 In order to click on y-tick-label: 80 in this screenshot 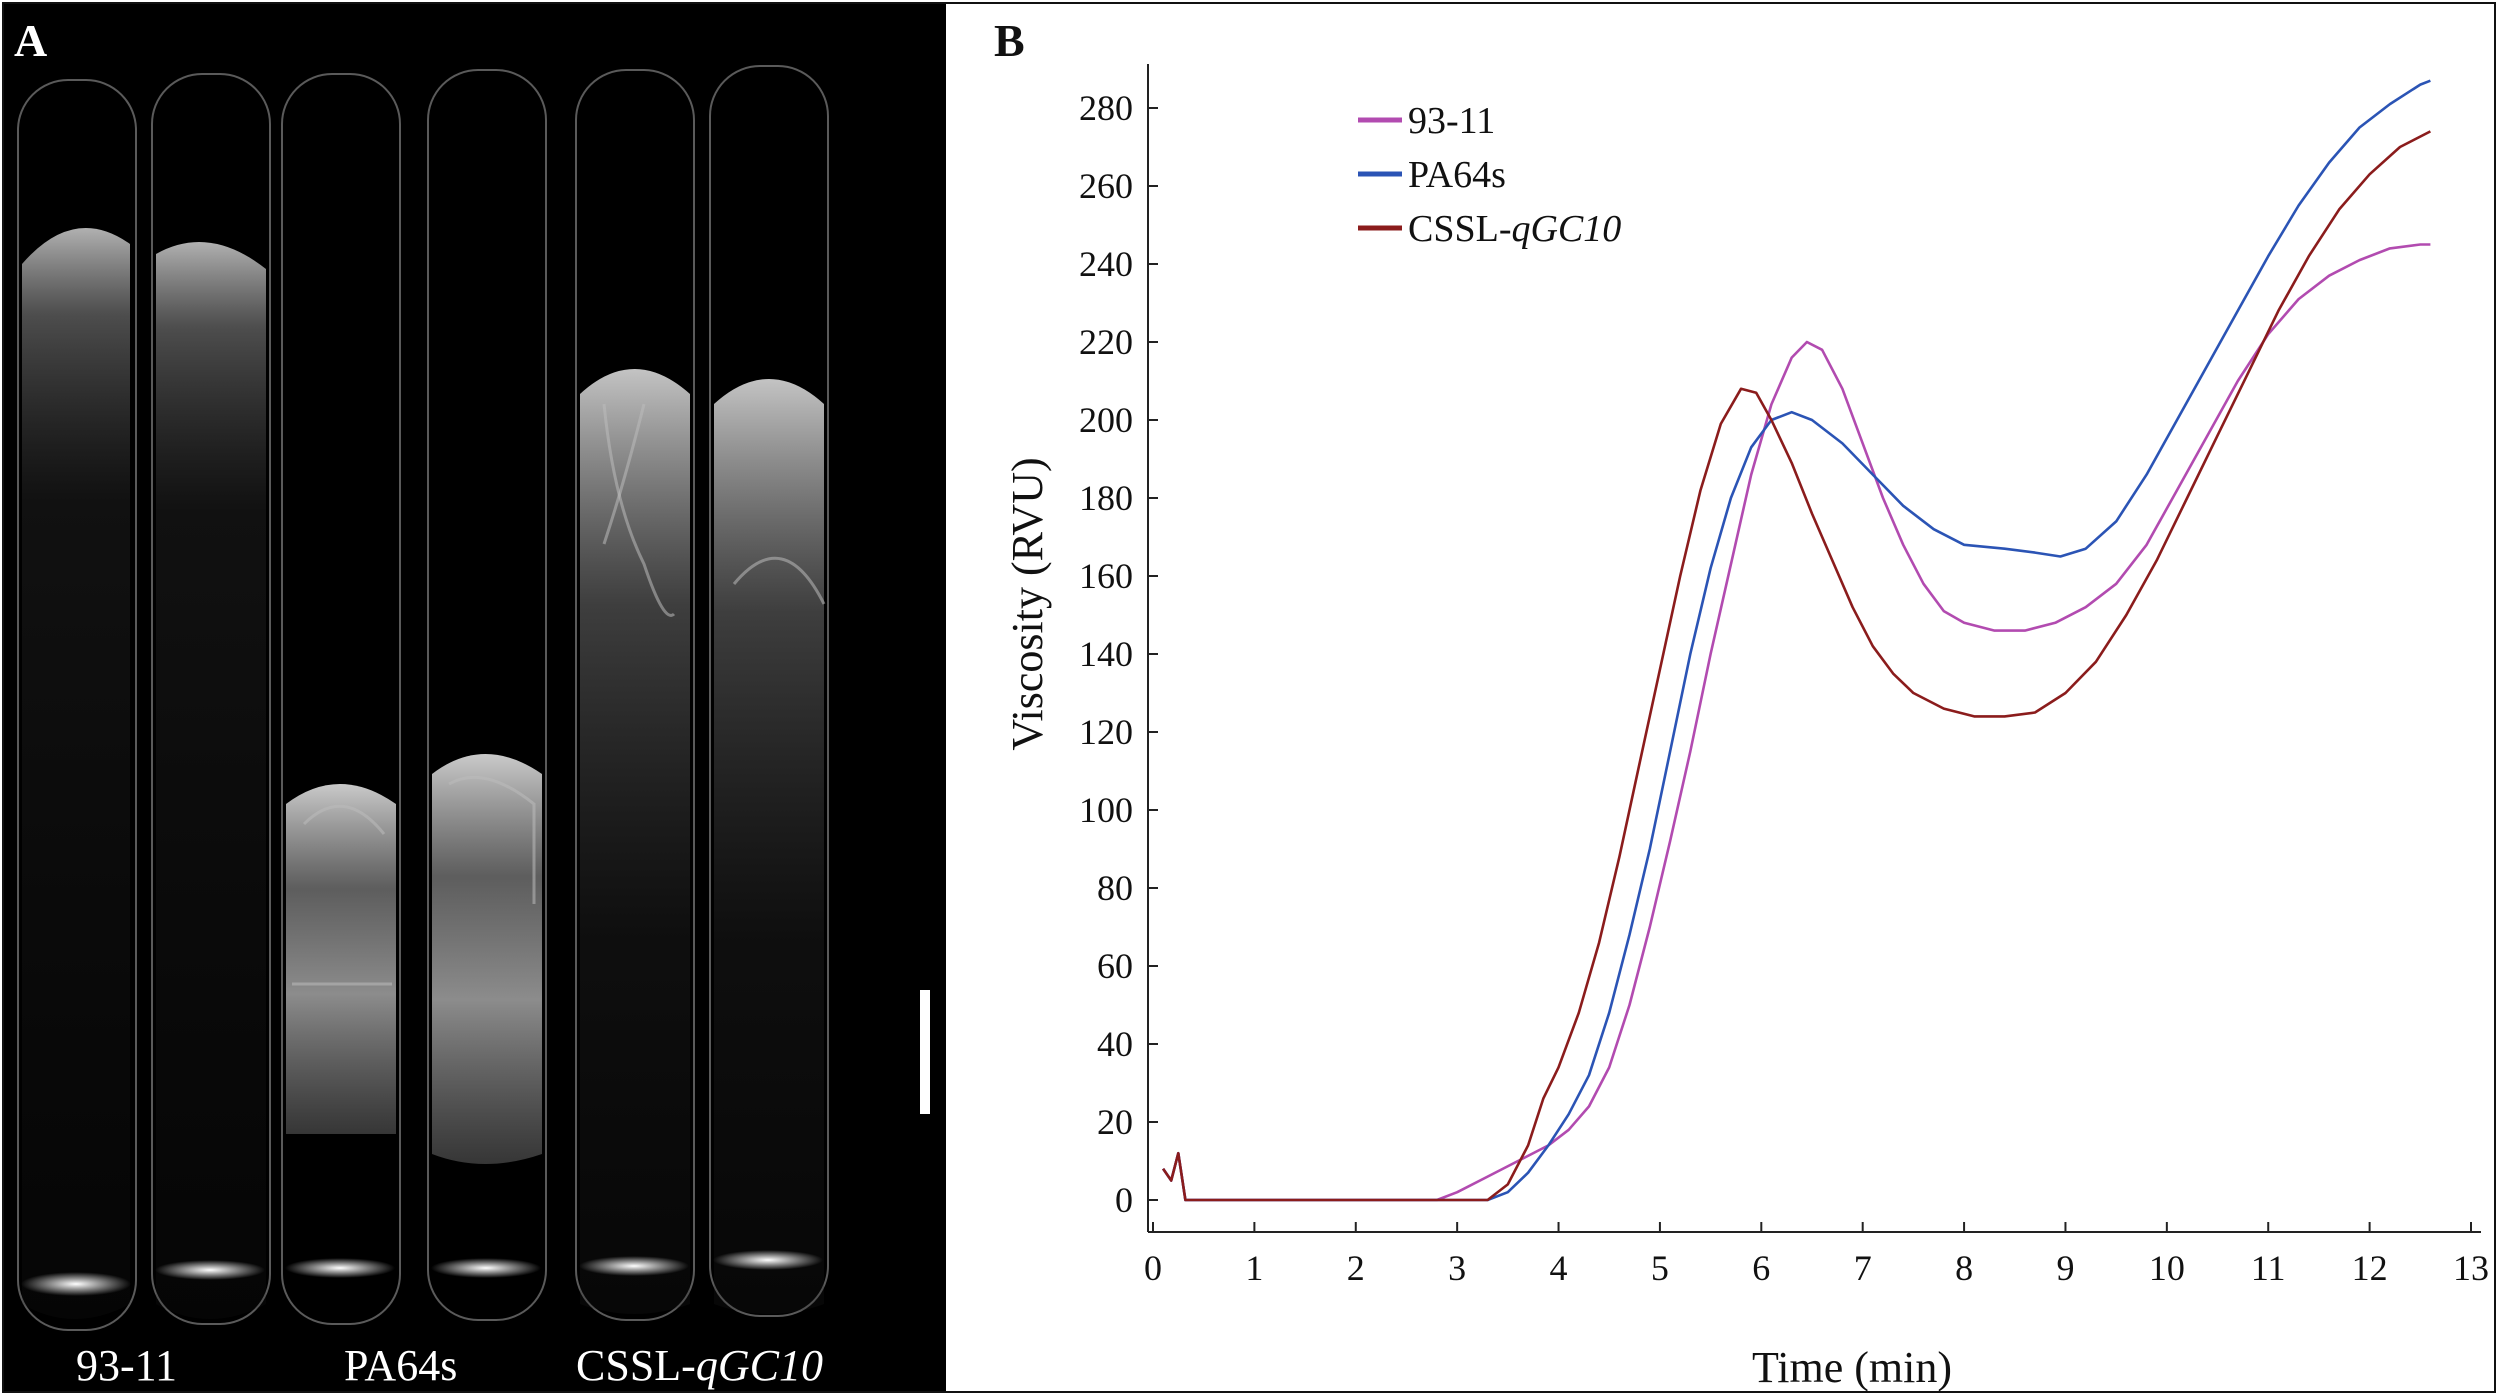, I will do `click(1115, 888)`.